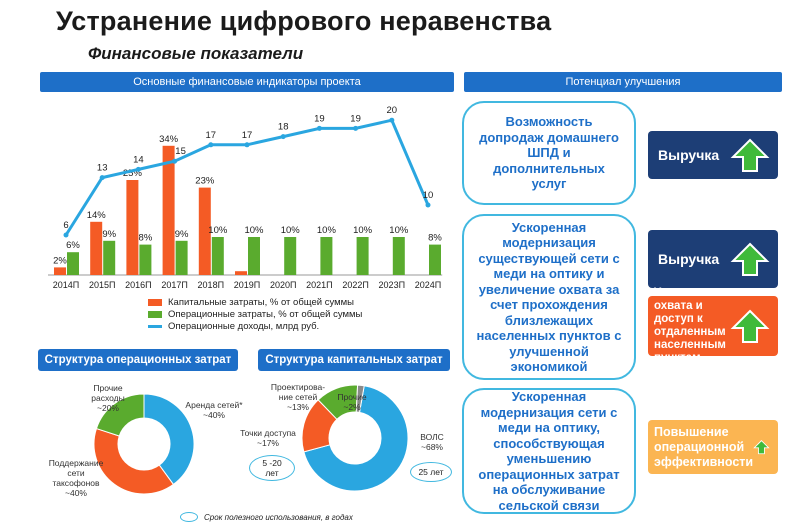 The height and width of the screenshot is (532, 800). I want to click on revenue-point-label: 20, so click(392, 110).